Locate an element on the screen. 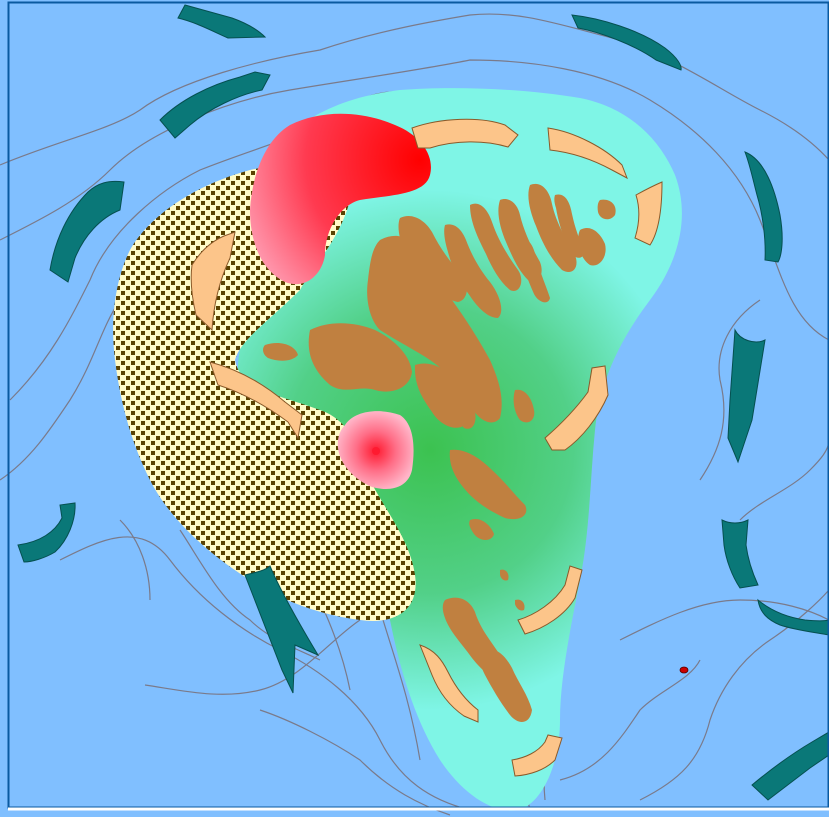 The width and height of the screenshot is (829, 817). upwelling-zone-north is located at coordinates (340, 199).